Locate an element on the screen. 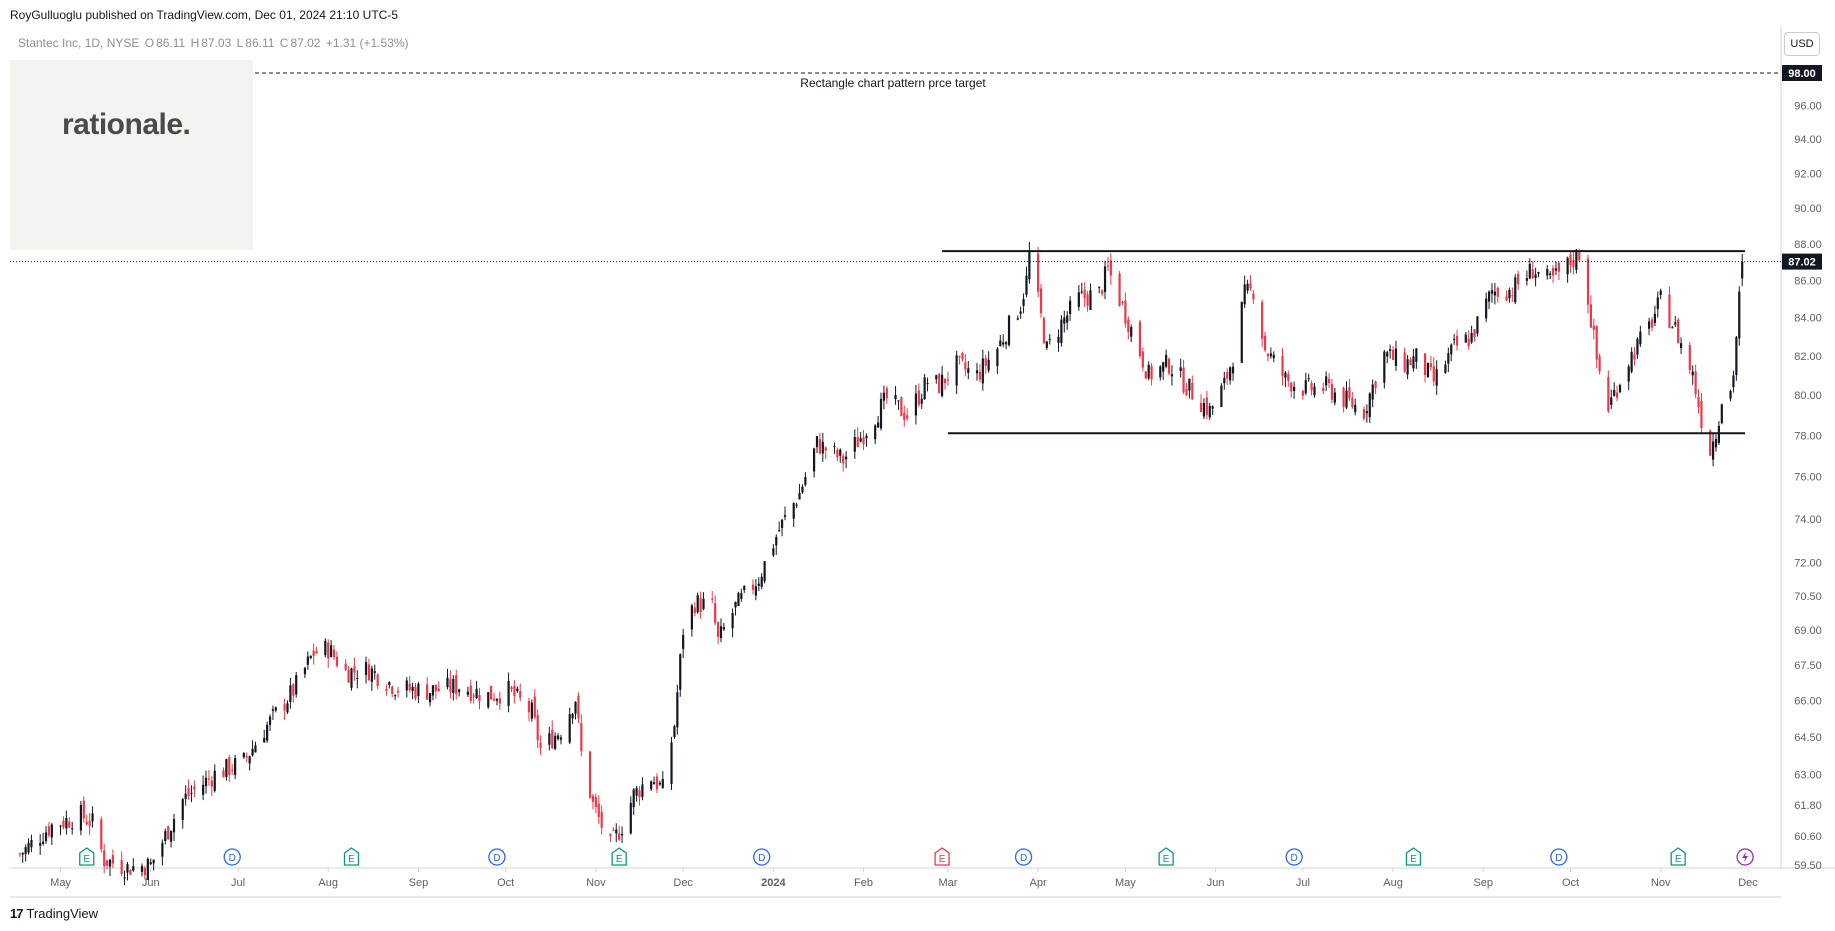  time-tick-label: Sep is located at coordinates (419, 883).